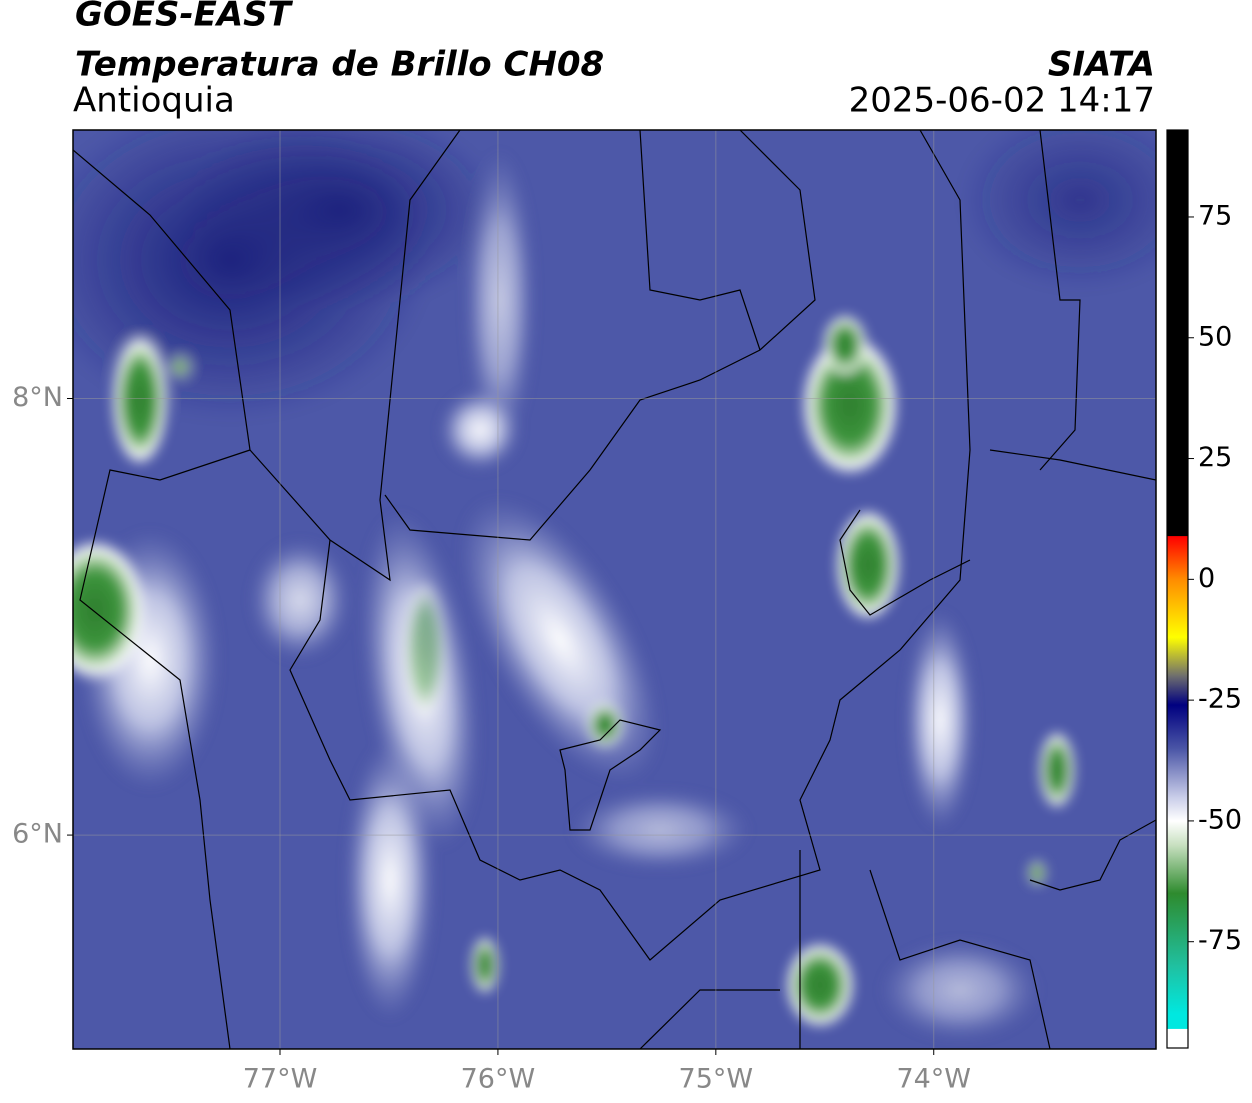 This screenshot has height=1103, width=1252. I want to click on colorbar-tick-label: 0, so click(1206, 578).